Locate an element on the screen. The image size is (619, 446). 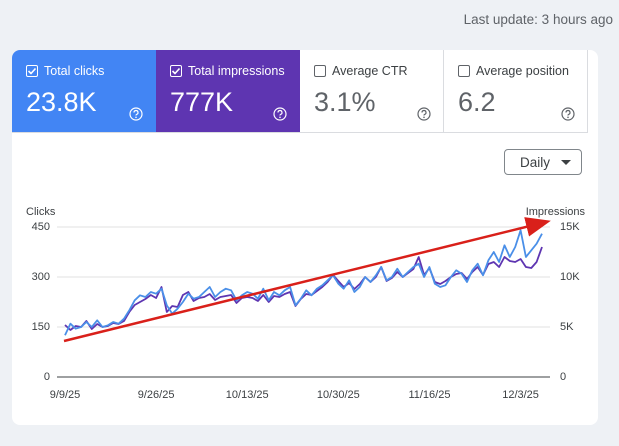
y2-tick-label: 0 is located at coordinates (563, 377).